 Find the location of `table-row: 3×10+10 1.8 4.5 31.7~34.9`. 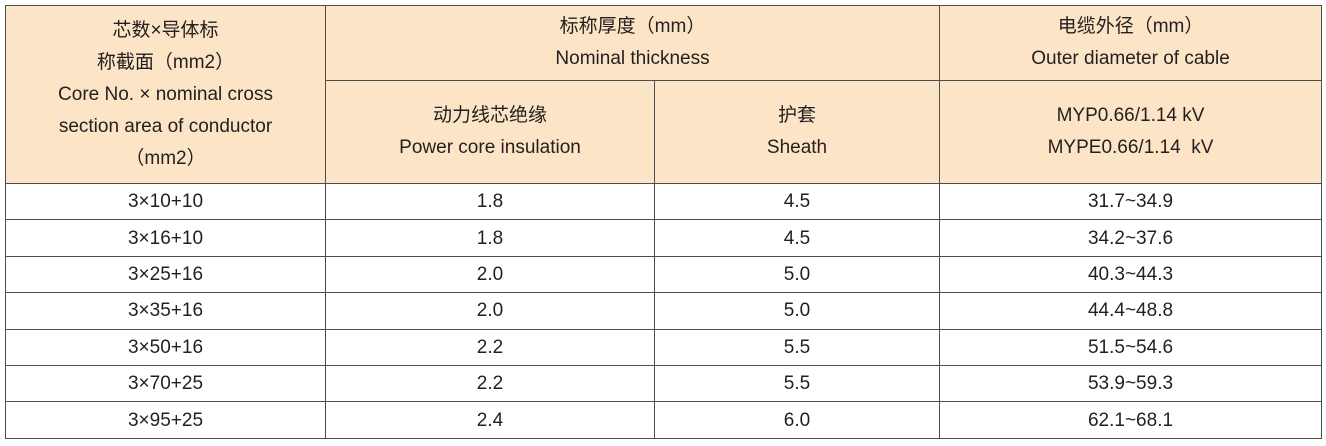

table-row: 3×10+10 1.8 4.5 31.7~34.9 is located at coordinates (664, 201).